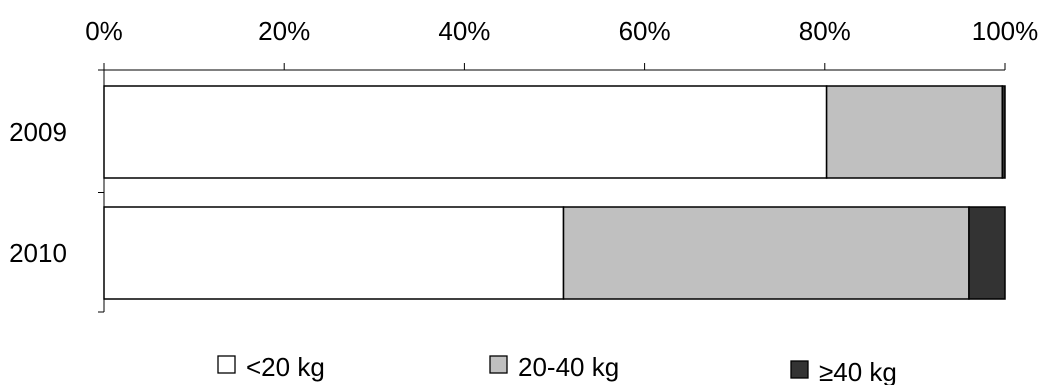 Image resolution: width=1049 pixels, height=385 pixels. Describe the element at coordinates (858, 371) in the screenshot. I see `legend-label-2: ≥40 kg` at that location.